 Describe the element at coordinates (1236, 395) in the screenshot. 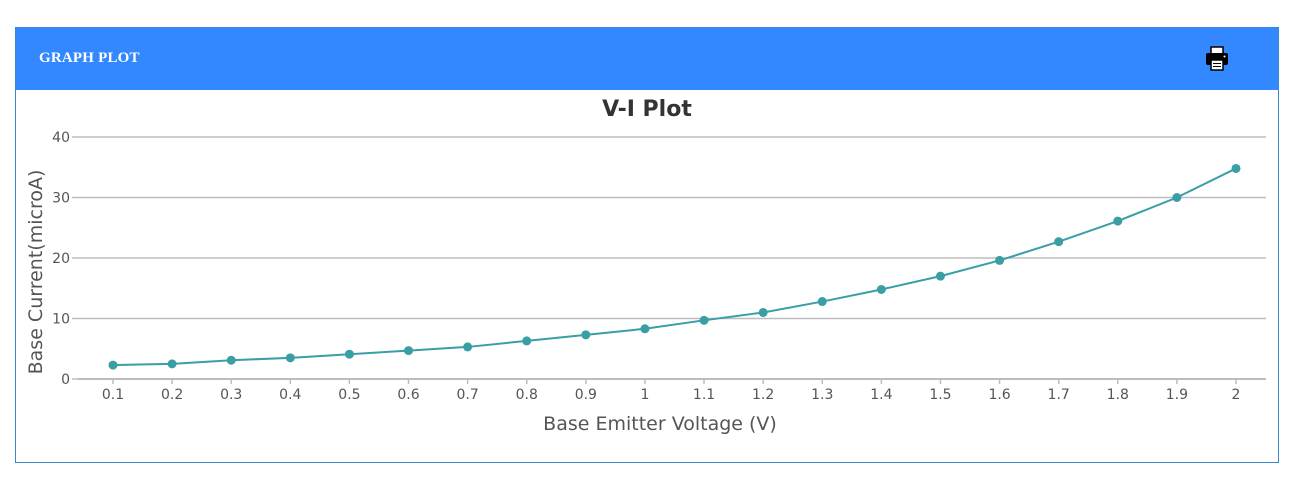

I see `x-tick-label: 2` at that location.